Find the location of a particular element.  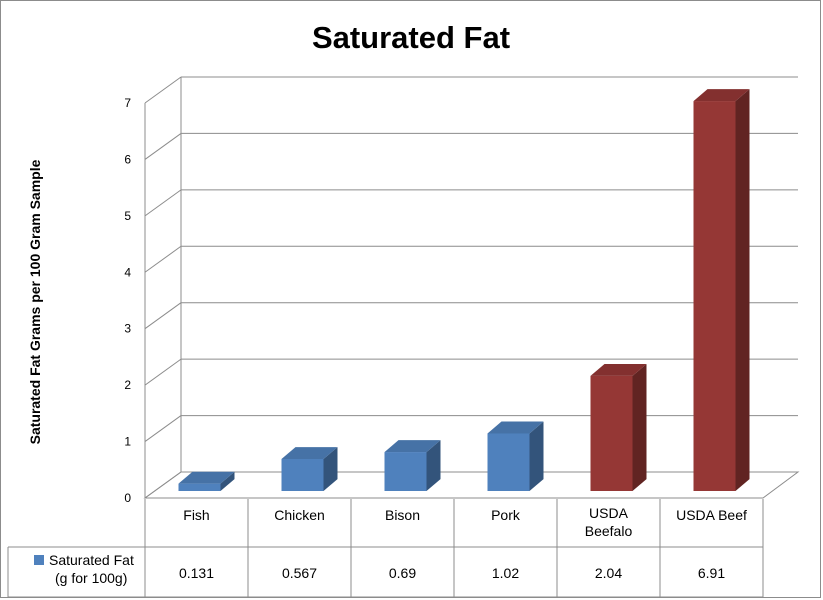

chart-title: Saturated Fat is located at coordinates (411, 37).